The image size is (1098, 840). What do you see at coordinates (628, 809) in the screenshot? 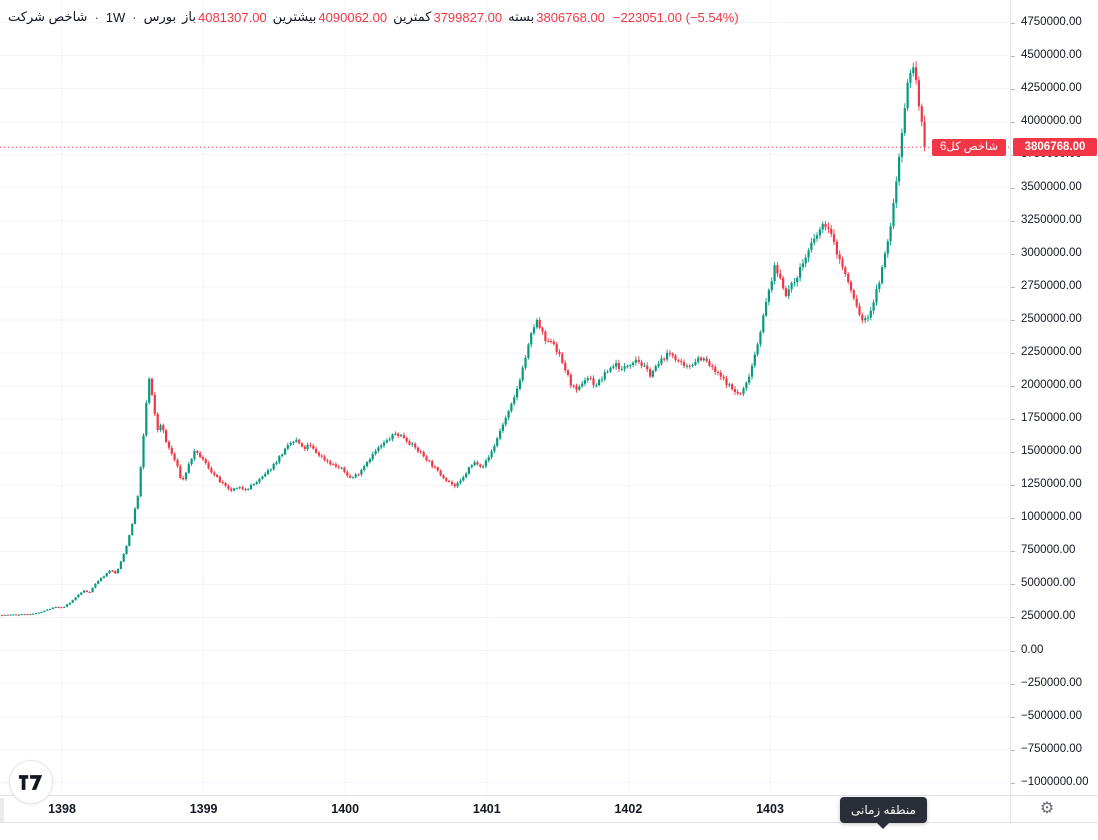
I see `time-tick-label: 1402` at bounding box center [628, 809].